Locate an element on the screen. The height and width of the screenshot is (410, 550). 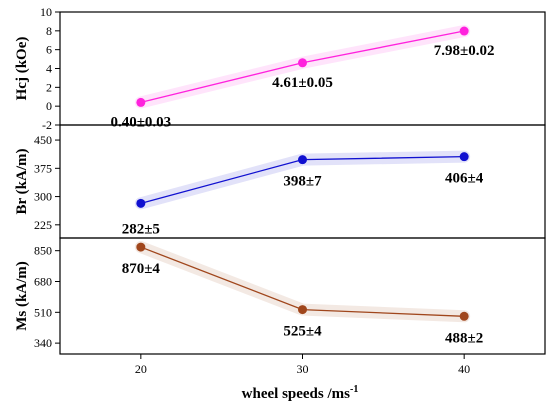
x-axis-label-superscript: -1 is located at coordinates (354, 389).